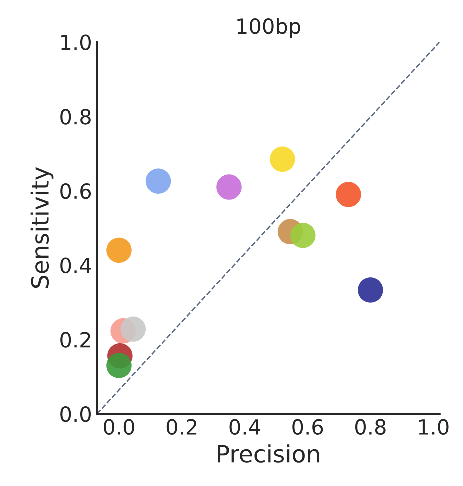 The width and height of the screenshot is (463, 486). What do you see at coordinates (76, 42) in the screenshot?
I see `y-tick-label: 1.0` at bounding box center [76, 42].